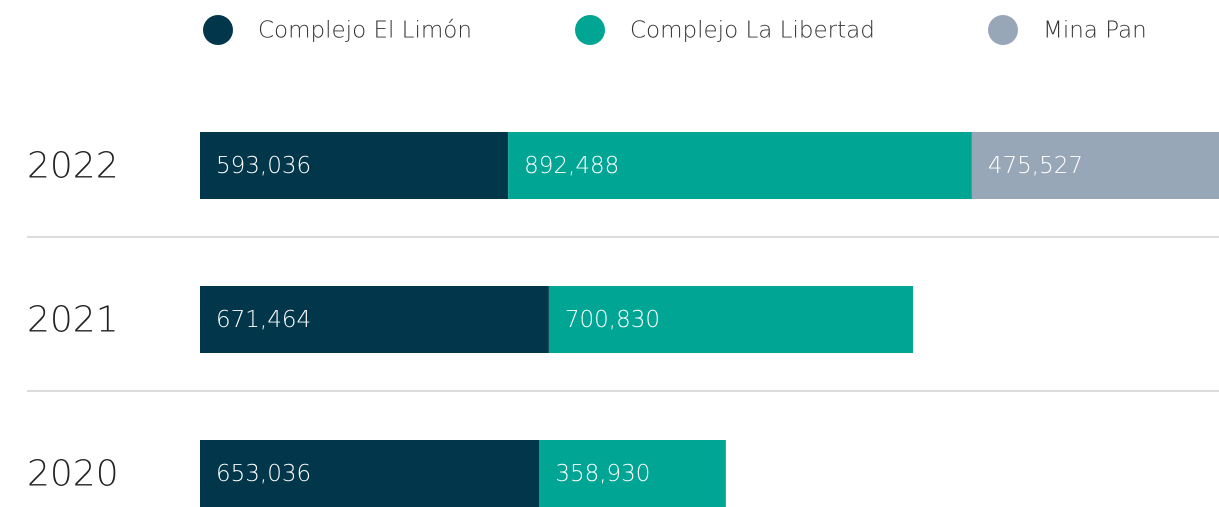 Image resolution: width=1219 pixels, height=507 pixels. What do you see at coordinates (263, 474) in the screenshot?
I see `value-label: 653,036` at bounding box center [263, 474].